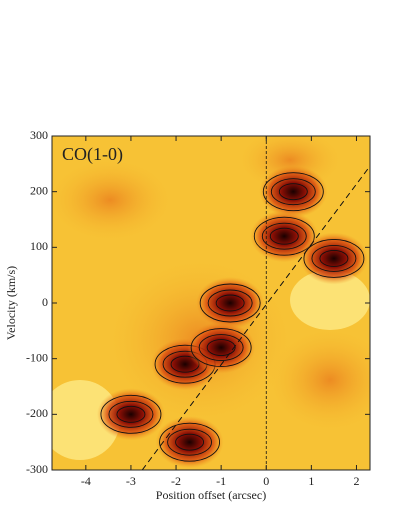 The width and height of the screenshot is (399, 521). What do you see at coordinates (37, 357) in the screenshot?
I see `y-tick-label: -100` at bounding box center [37, 357].